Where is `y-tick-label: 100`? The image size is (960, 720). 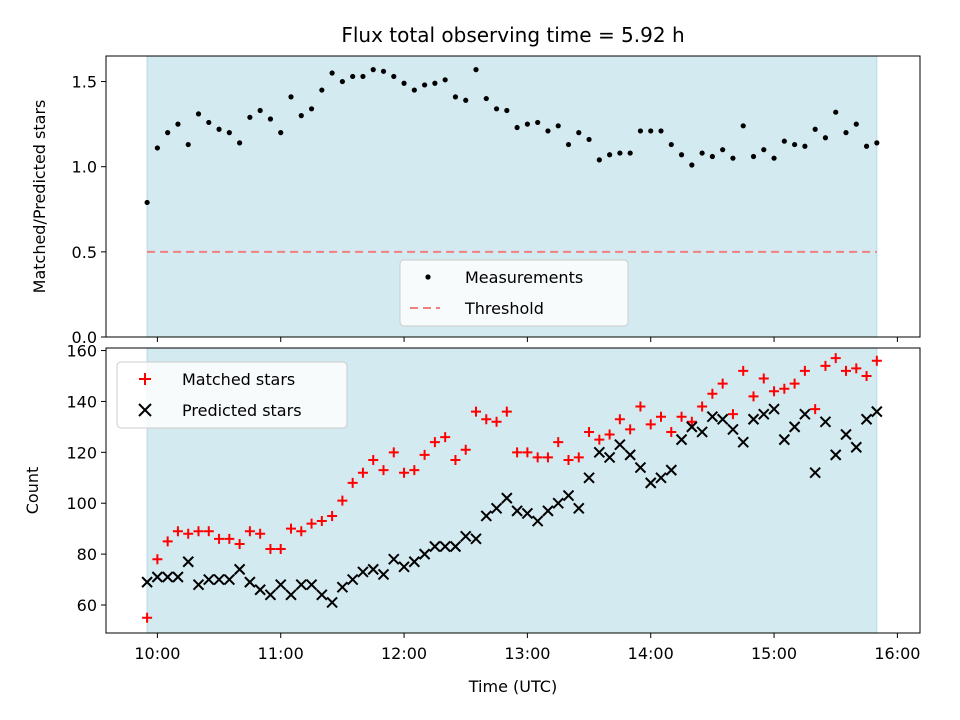
y-tick-label: 100 is located at coordinates (81, 503).